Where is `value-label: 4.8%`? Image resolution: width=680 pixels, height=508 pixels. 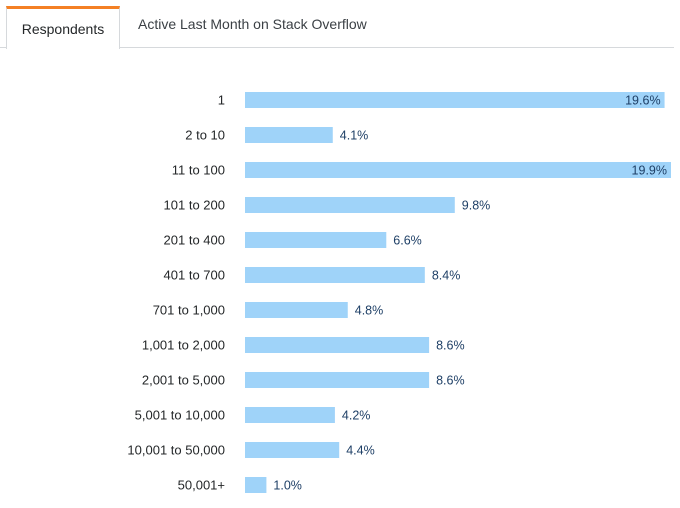
value-label: 4.8% is located at coordinates (369, 311).